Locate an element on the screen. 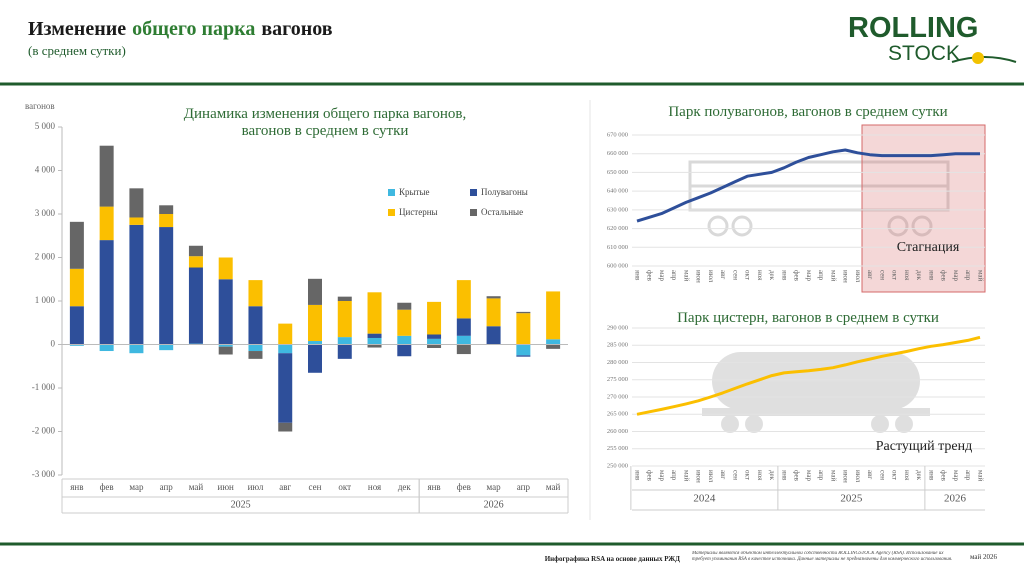 This screenshot has height=571, width=1024. y-tick-label: -2 000 is located at coordinates (44, 431).